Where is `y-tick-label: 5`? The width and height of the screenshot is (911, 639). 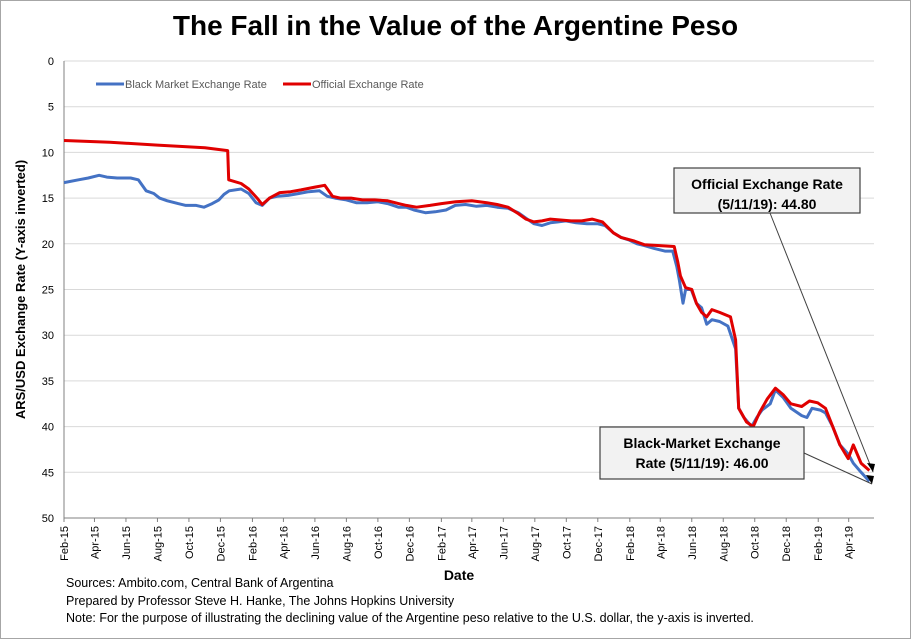
y-tick-label: 5 is located at coordinates (51, 108).